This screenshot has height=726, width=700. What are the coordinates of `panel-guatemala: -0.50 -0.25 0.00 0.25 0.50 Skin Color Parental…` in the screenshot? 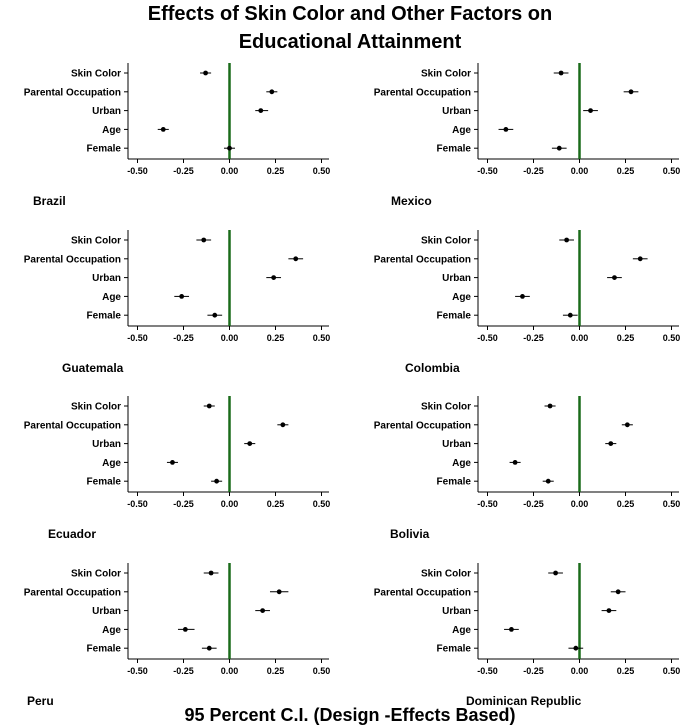 It's located at (177, 302).